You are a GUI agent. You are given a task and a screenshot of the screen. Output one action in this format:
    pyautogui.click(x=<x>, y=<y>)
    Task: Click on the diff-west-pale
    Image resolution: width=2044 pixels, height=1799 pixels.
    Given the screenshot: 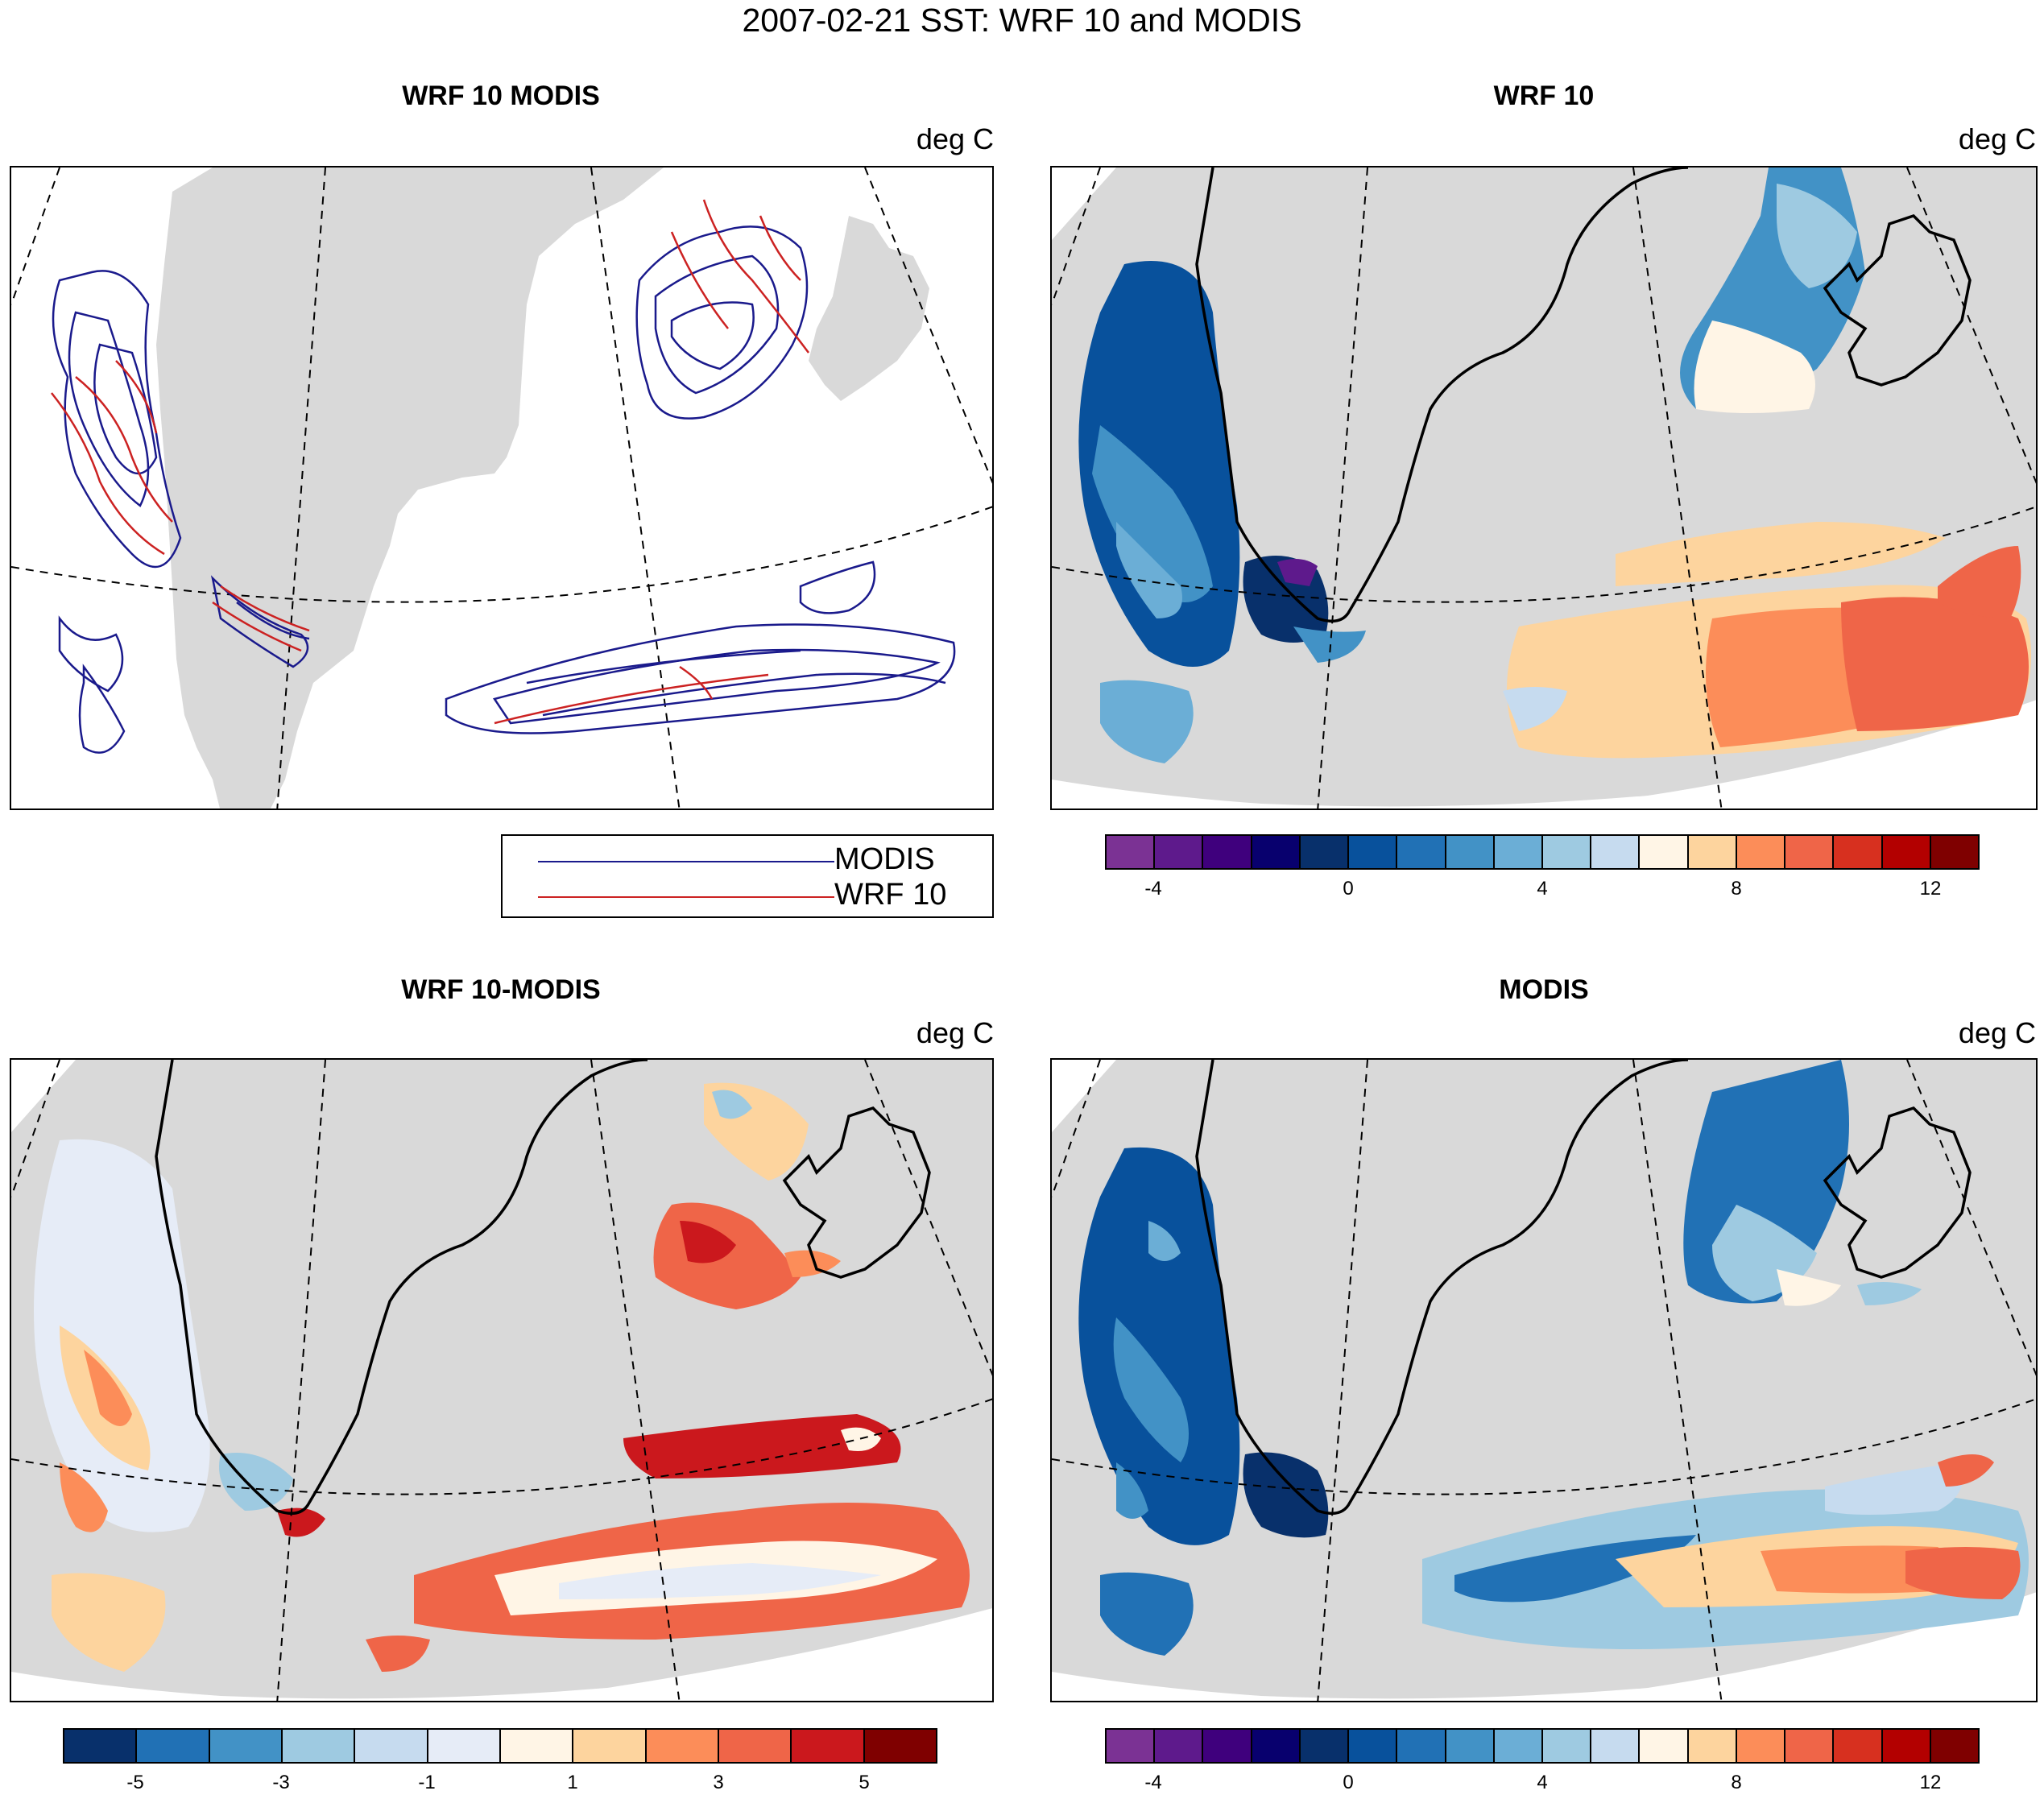 What is the action you would take?
    pyautogui.click(x=122, y=1336)
    